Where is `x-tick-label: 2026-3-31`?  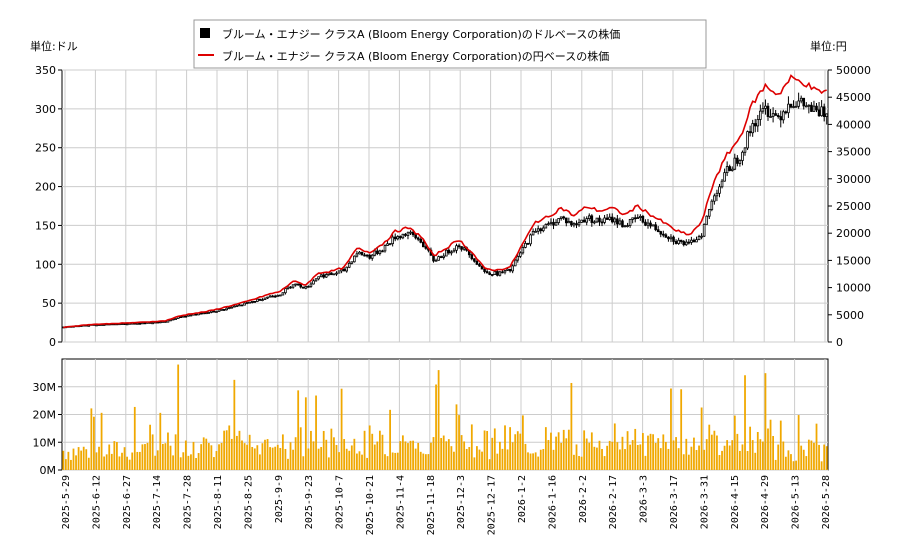 x-tick-label: 2026-3-31 is located at coordinates (704, 502).